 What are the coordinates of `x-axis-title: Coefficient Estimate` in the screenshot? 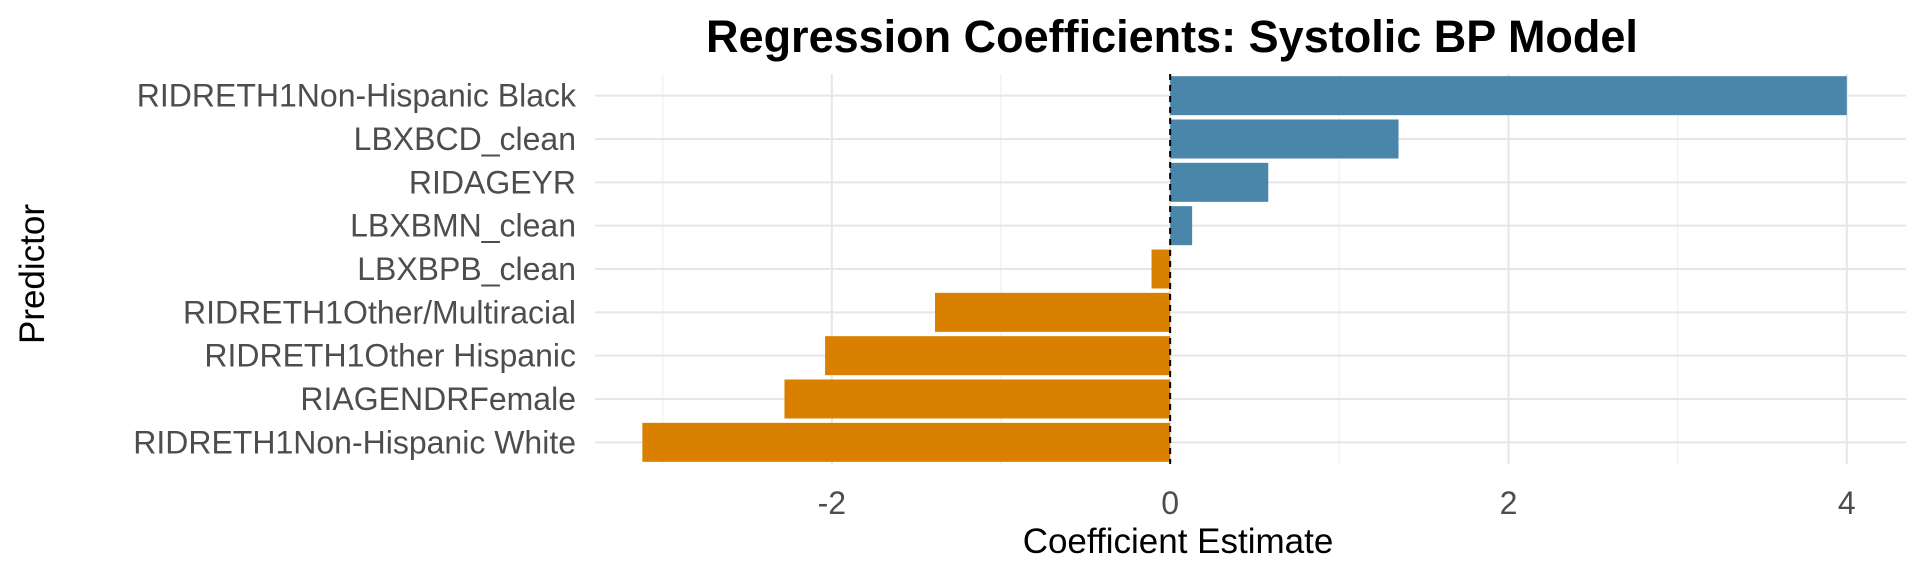 It's located at (1178, 541).